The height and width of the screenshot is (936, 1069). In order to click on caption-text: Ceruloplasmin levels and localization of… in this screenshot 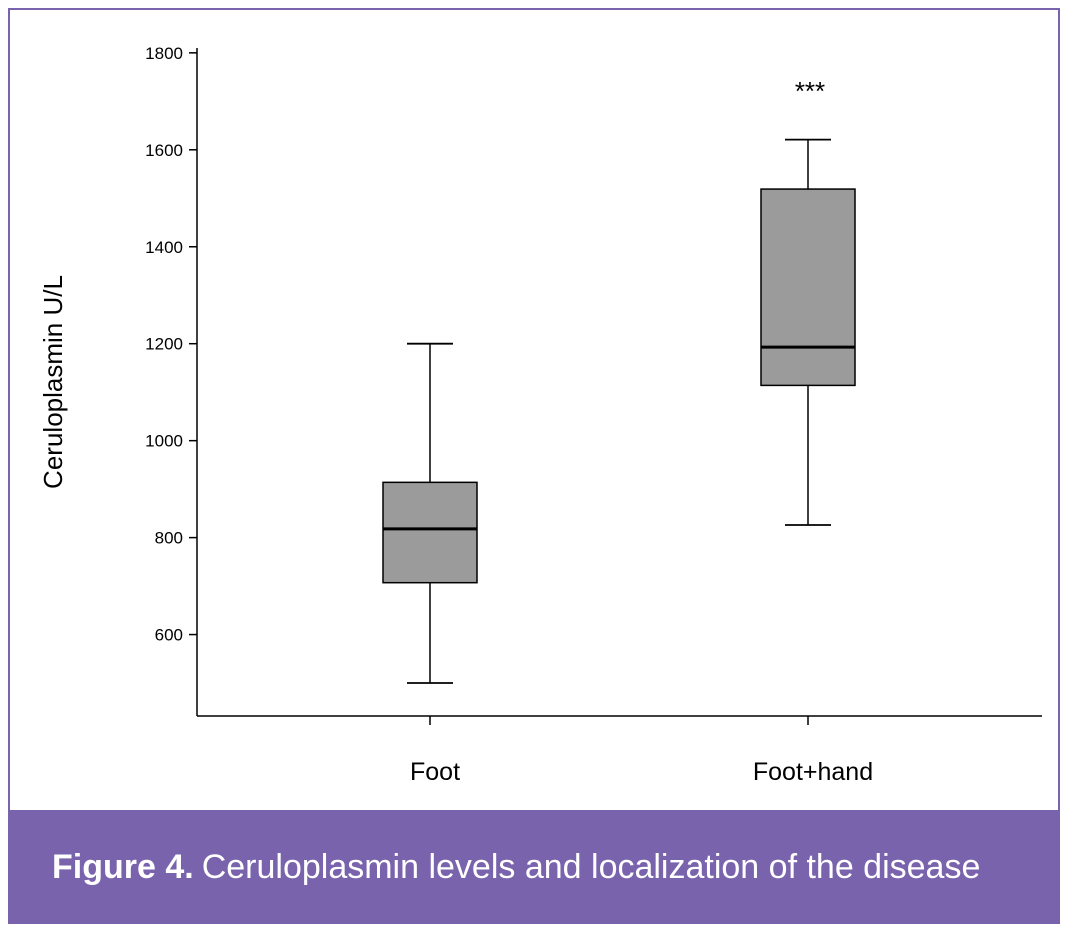, I will do `click(591, 866)`.